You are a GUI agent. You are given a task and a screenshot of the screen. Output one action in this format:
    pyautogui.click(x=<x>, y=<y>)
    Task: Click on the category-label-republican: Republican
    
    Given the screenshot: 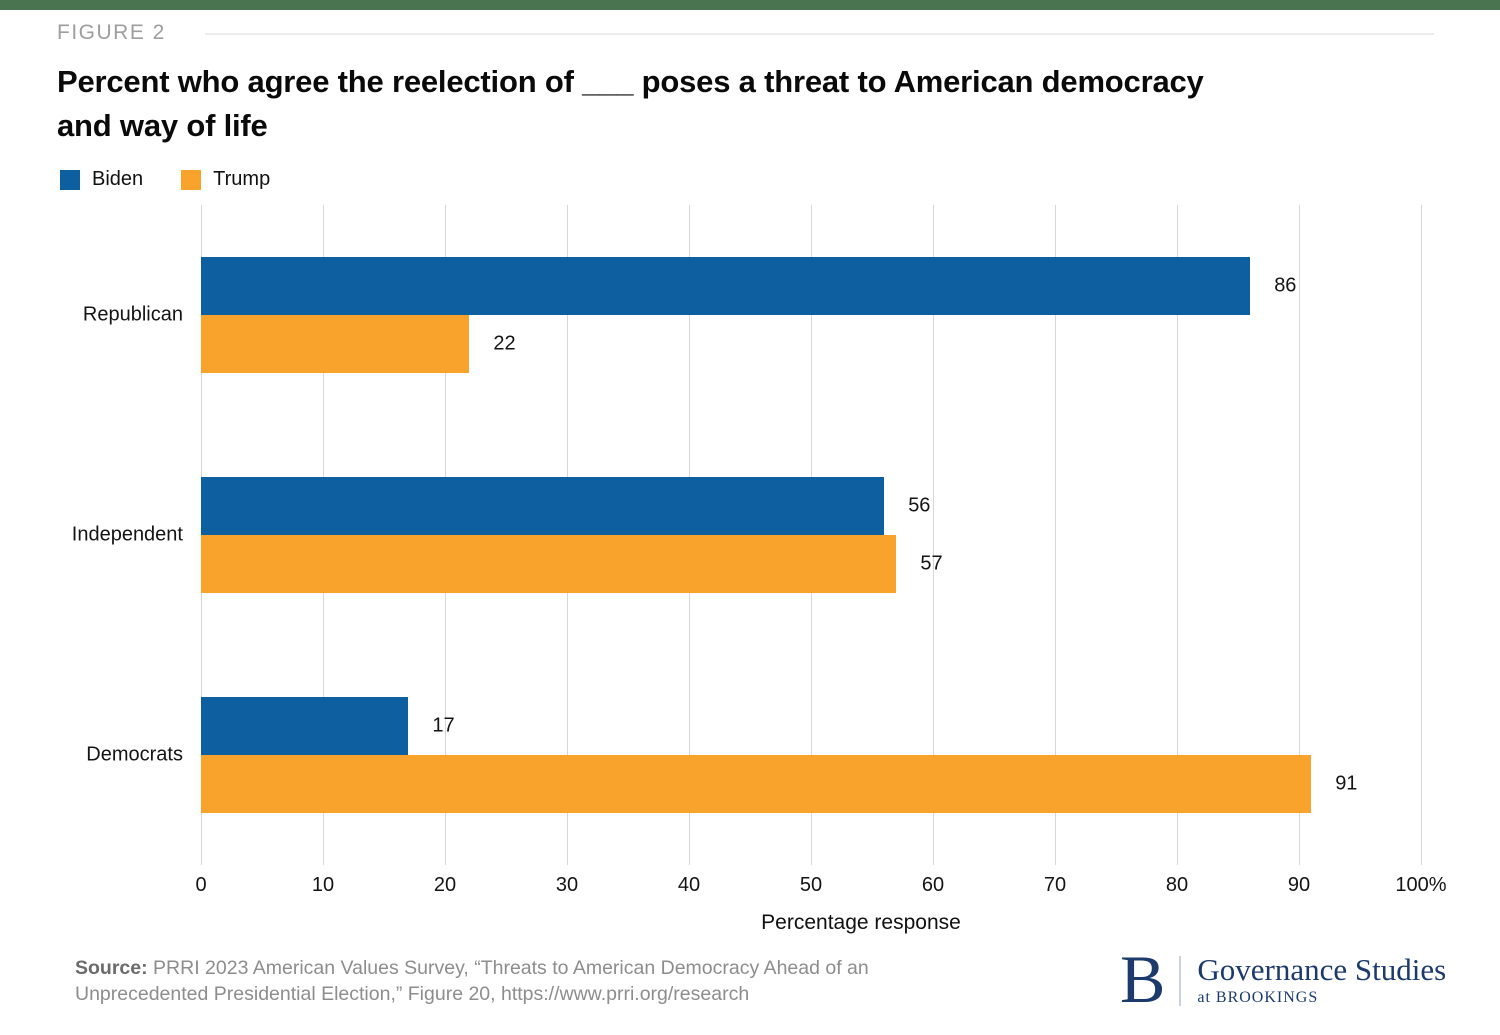 What is the action you would take?
    pyautogui.click(x=132, y=314)
    